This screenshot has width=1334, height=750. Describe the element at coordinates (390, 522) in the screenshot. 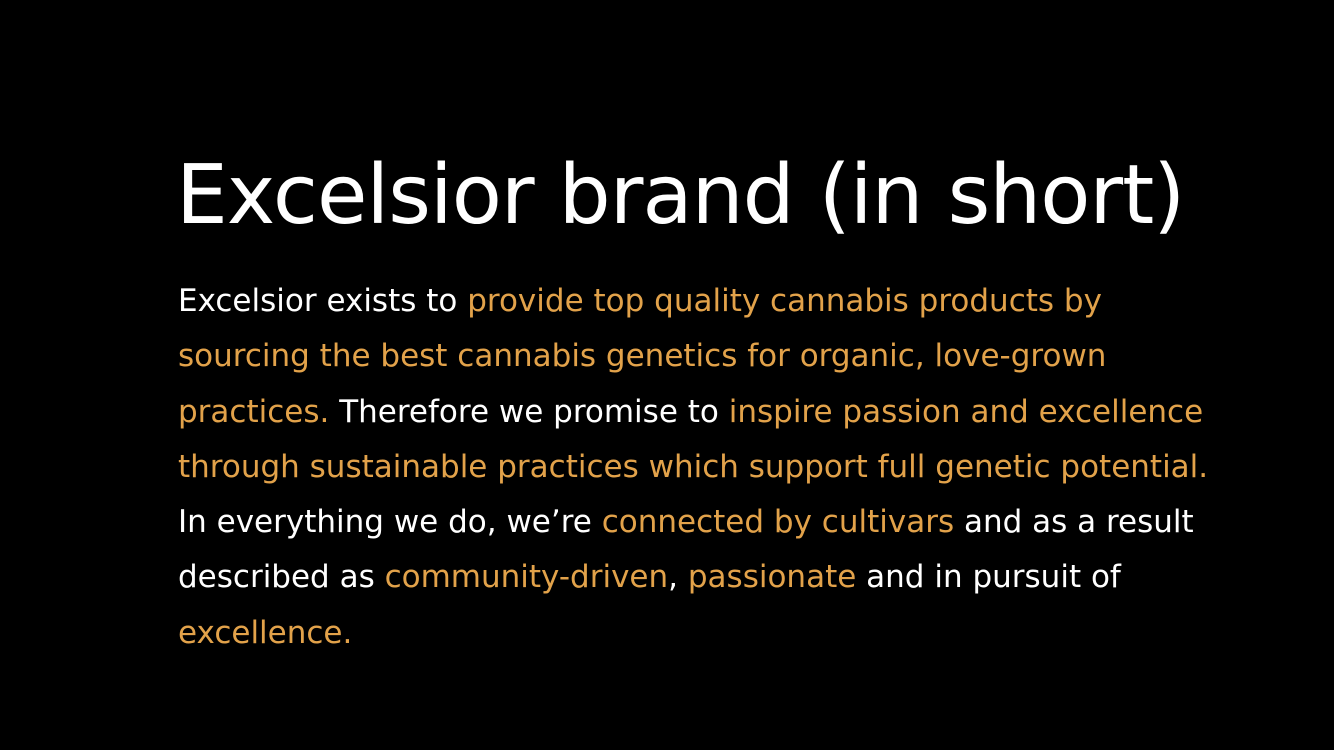

I see `statement-text: In everything we do, we’re` at that location.